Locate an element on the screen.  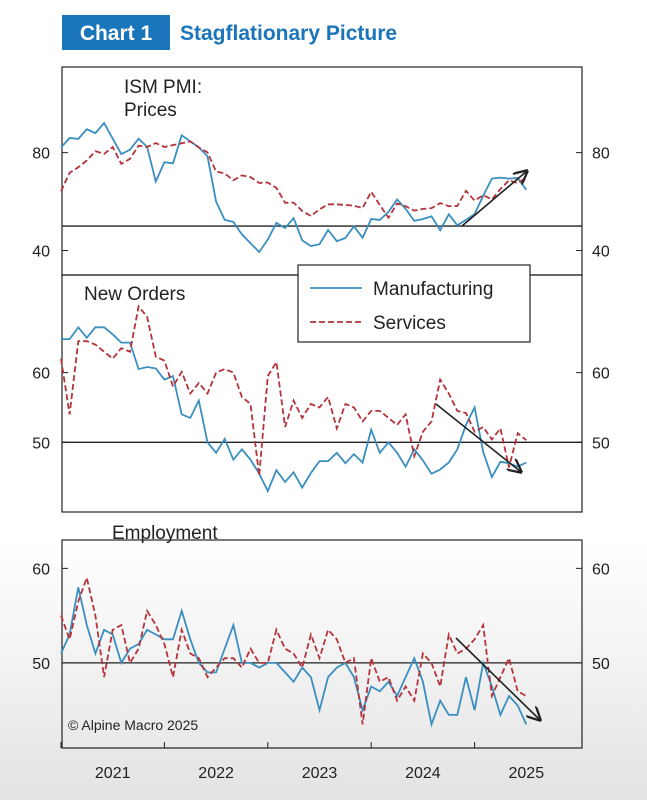
legend-box is located at coordinates (414, 303).